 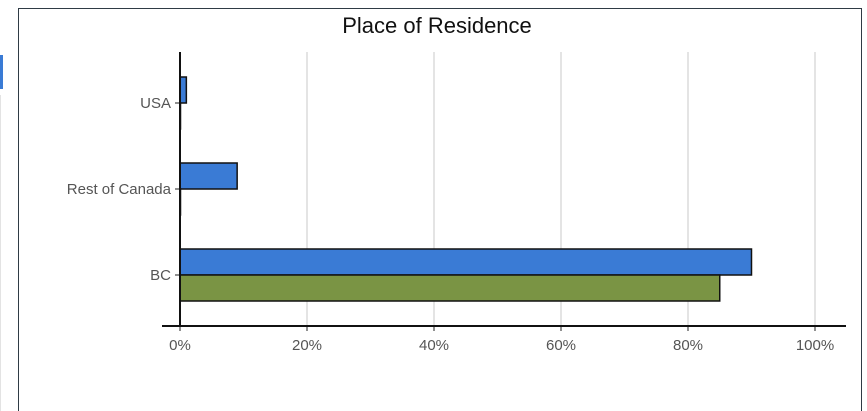 I want to click on x-tick-label: 80%, so click(x=688, y=345).